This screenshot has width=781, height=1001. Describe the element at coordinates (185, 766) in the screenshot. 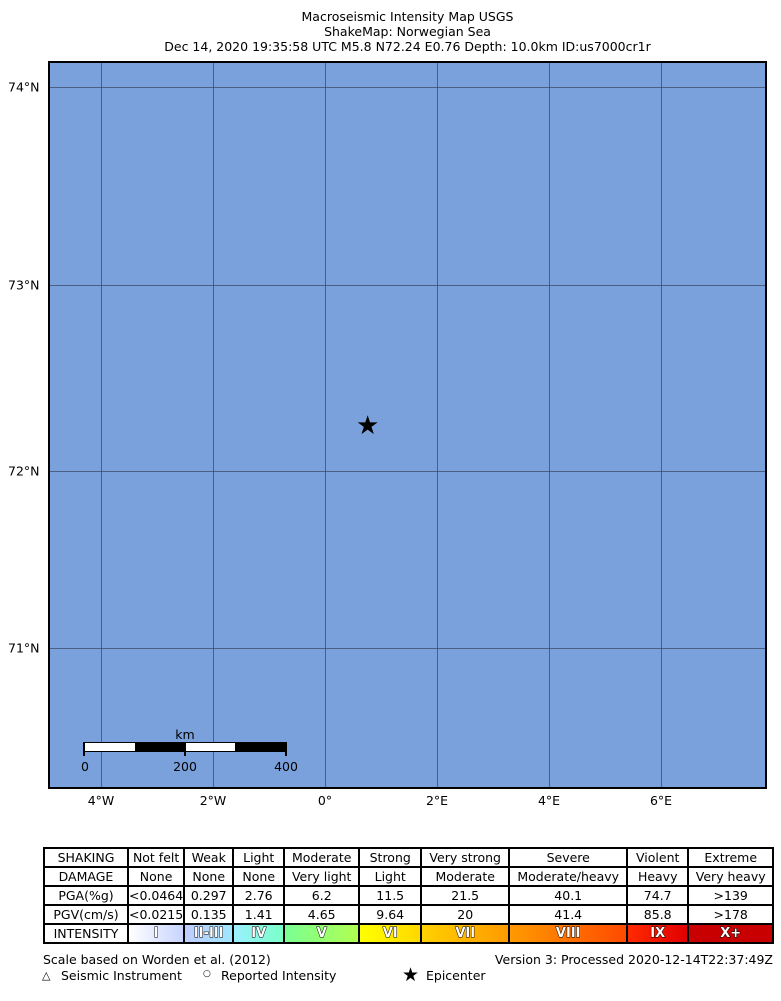

I see `scale-label-200: 200` at that location.